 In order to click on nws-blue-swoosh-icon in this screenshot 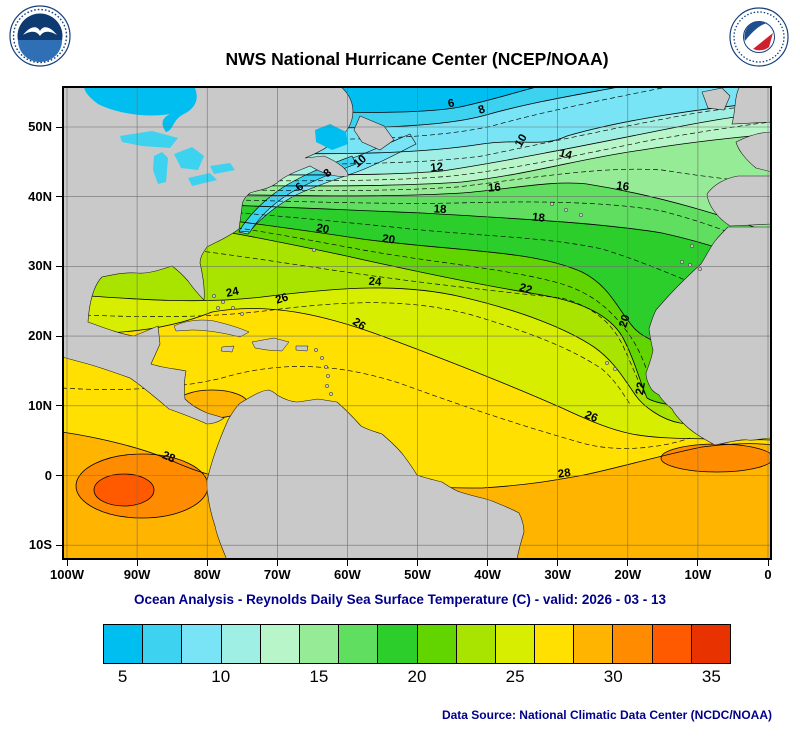, I will do `click(755, 31)`.